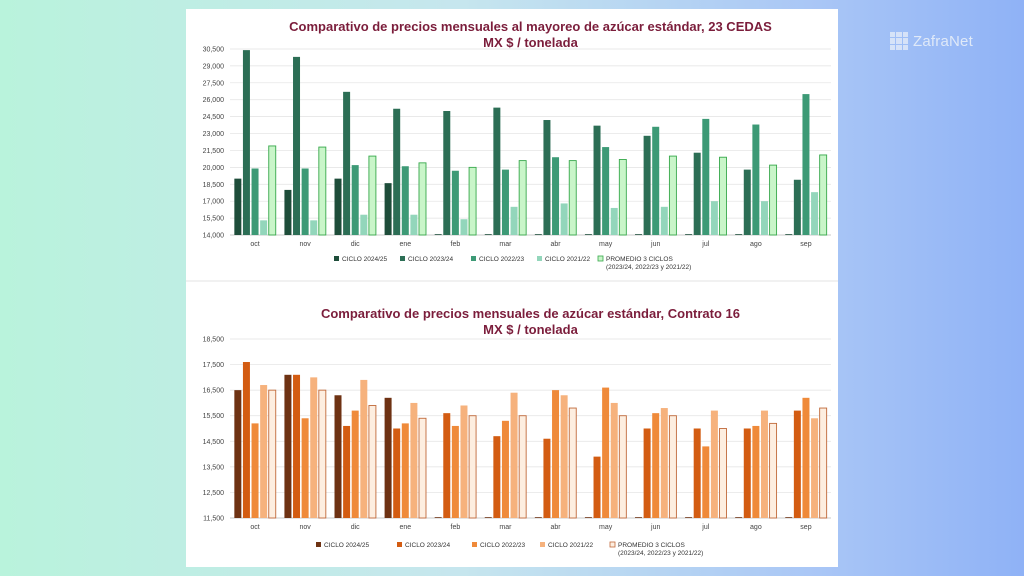 This screenshot has width=1024, height=576. Describe the element at coordinates (214, 134) in the screenshot. I see `y-tick-label: 23,000` at that location.